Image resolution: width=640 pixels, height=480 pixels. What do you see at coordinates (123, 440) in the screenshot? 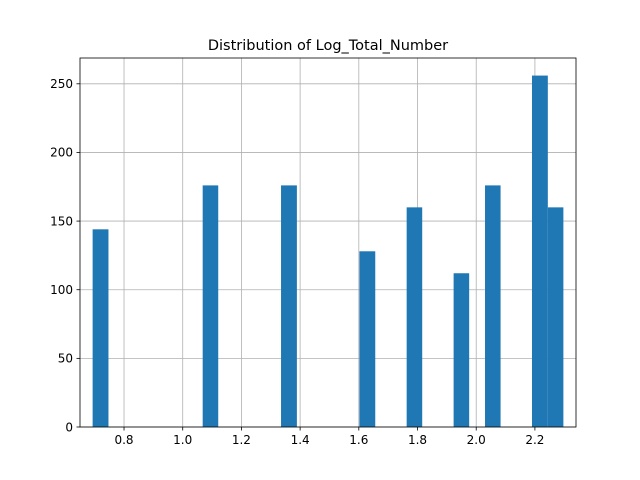
I see `x-tick-label: 0.8` at bounding box center [123, 440].